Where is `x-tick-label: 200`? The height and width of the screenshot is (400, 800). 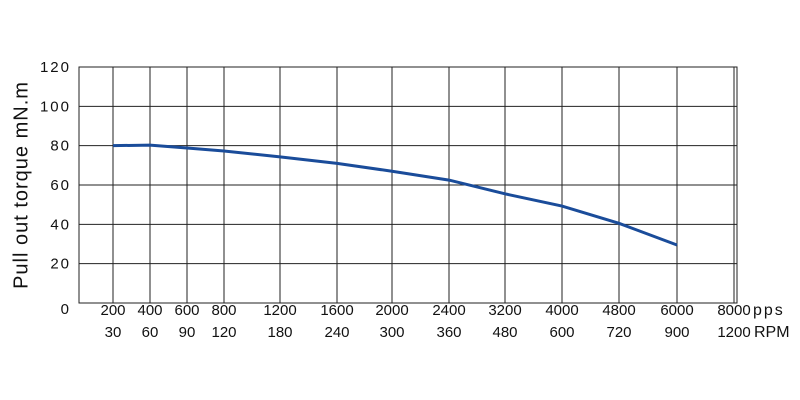 x-tick-label: 200 is located at coordinates (112, 310).